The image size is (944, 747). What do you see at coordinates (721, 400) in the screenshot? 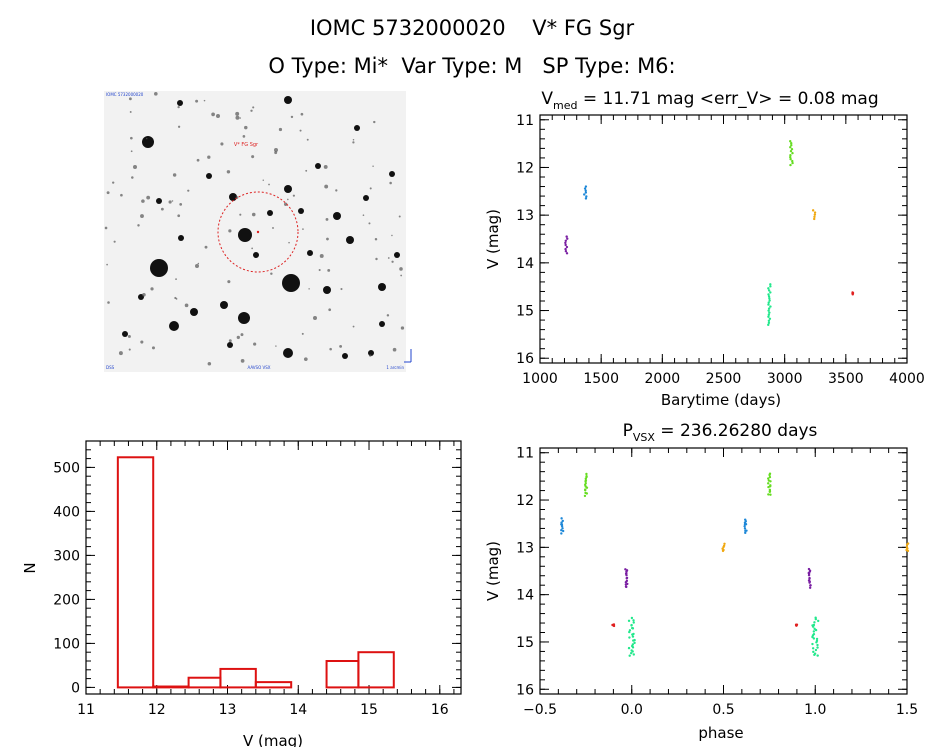
I see `x-axis-label: Barytime (days)` at bounding box center [721, 400].